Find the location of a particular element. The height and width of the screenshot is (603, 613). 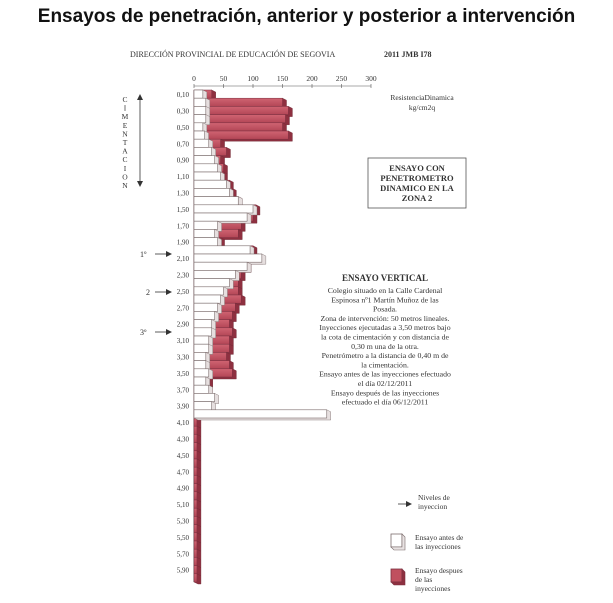

description-line: Posada. is located at coordinates (385, 309).